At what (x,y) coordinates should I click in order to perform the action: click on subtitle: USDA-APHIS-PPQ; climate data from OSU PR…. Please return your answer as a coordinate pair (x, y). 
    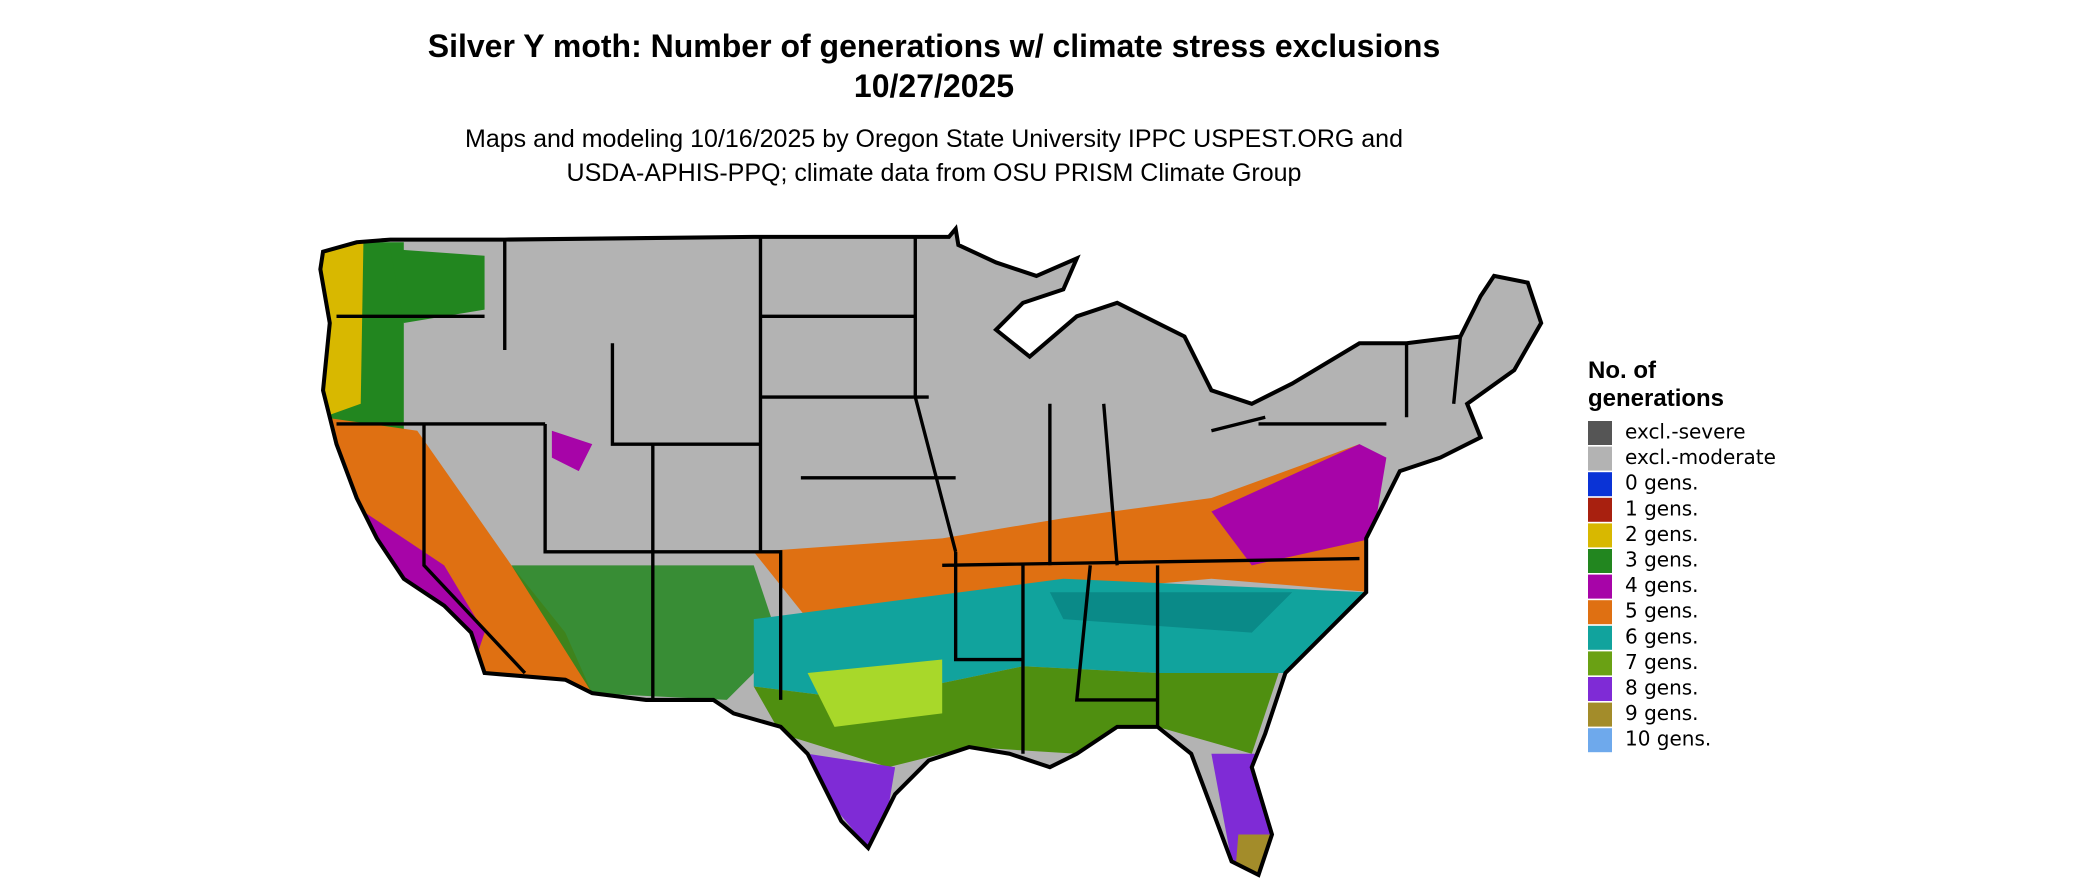
    Looking at the image, I should click on (934, 173).